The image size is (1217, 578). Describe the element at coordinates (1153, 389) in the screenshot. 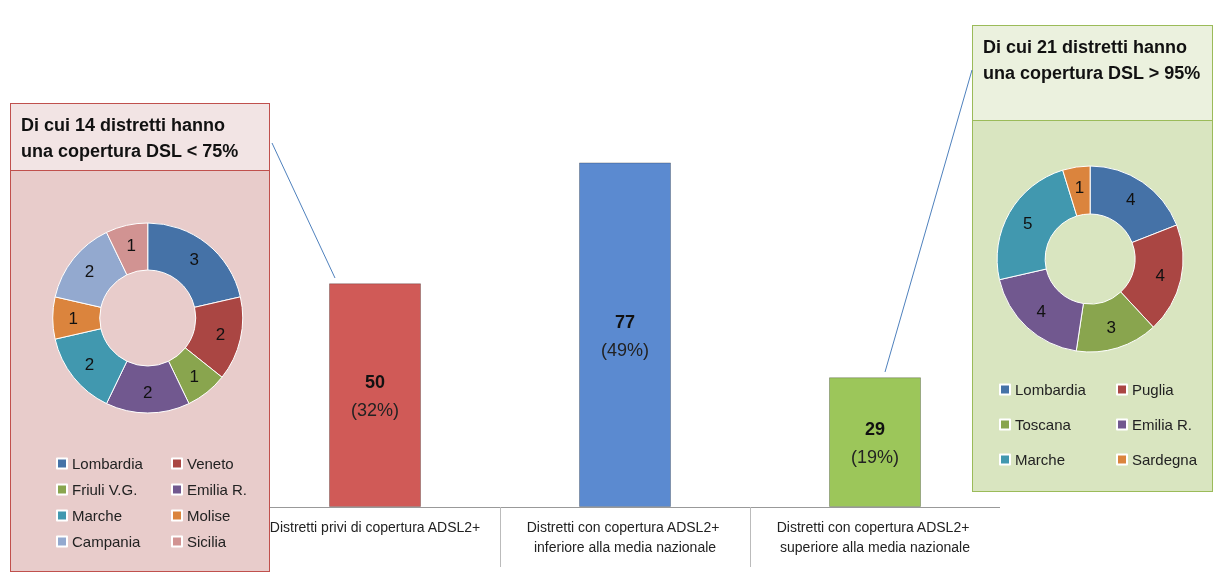

I see `legend-label: Puglia` at that location.